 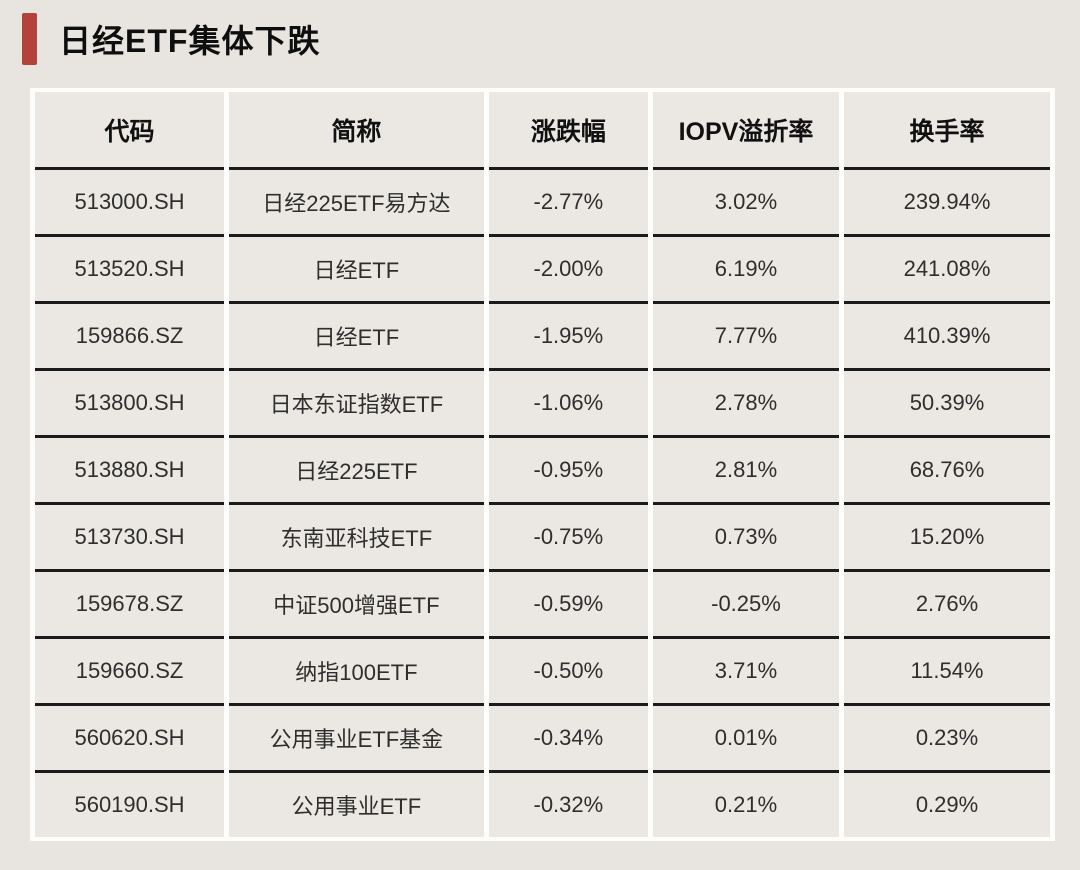 What do you see at coordinates (568, 203) in the screenshot?
I see `cell-change: -2.77%` at bounding box center [568, 203].